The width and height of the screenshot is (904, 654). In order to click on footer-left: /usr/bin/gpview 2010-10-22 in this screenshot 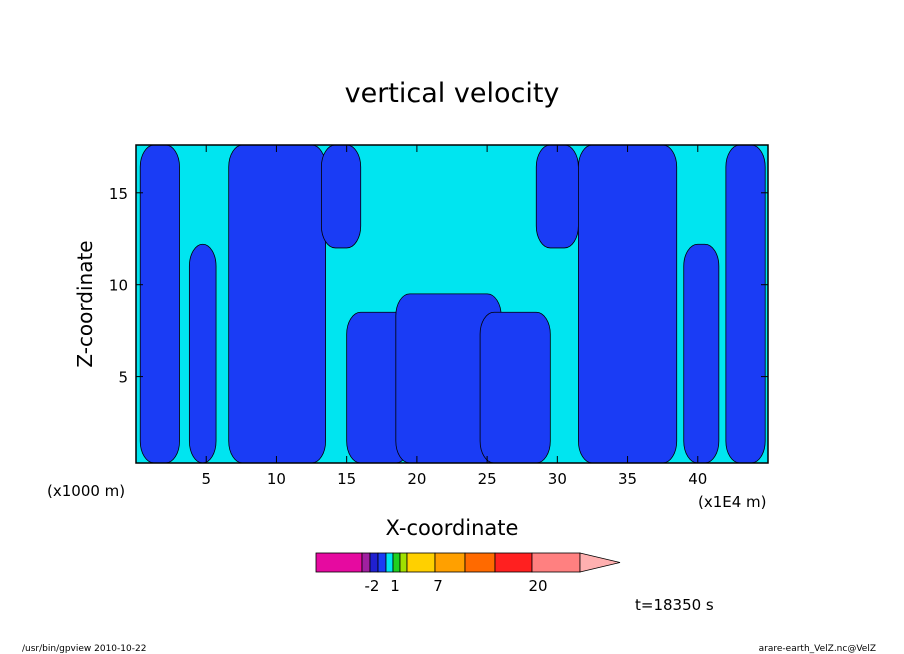, I will do `click(84, 649)`.